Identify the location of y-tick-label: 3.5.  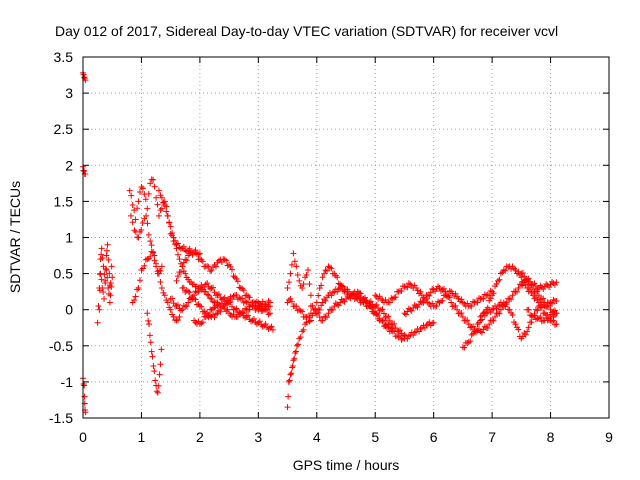
(64, 57).